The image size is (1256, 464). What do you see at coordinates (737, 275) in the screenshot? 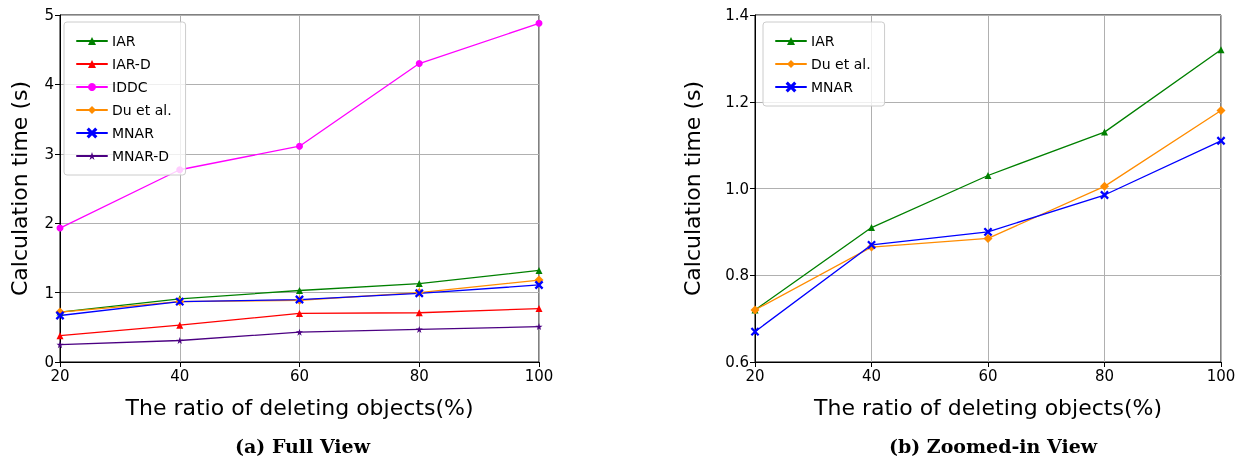
I see `y-tick-label: 0.8` at bounding box center [737, 275].